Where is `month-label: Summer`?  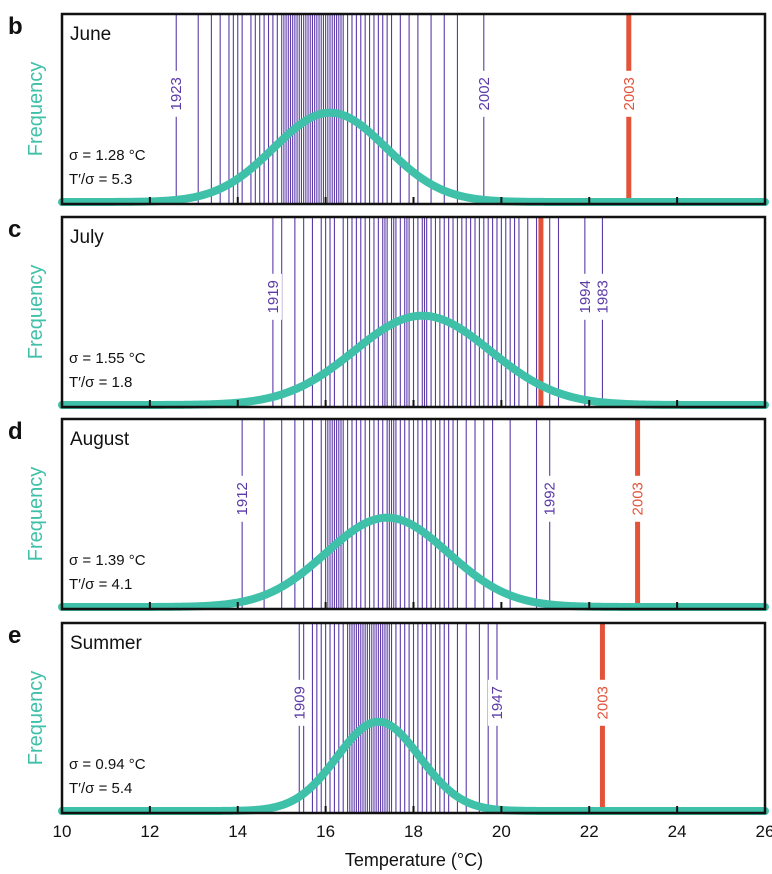 month-label: Summer is located at coordinates (106, 643).